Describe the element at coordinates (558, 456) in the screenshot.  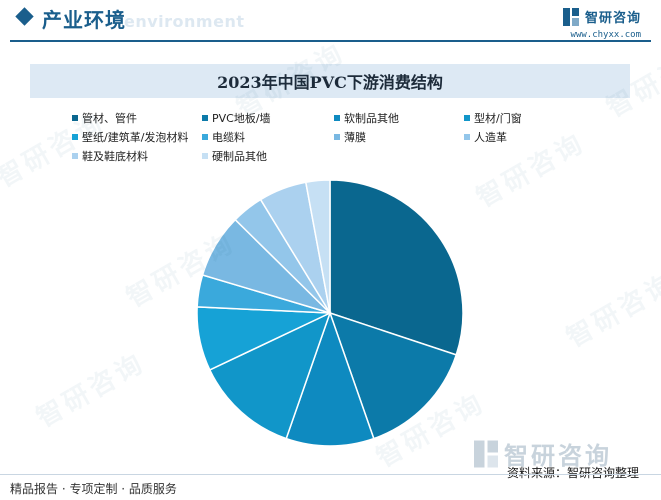
I see `source-logo-name: 智研咨询` at that location.